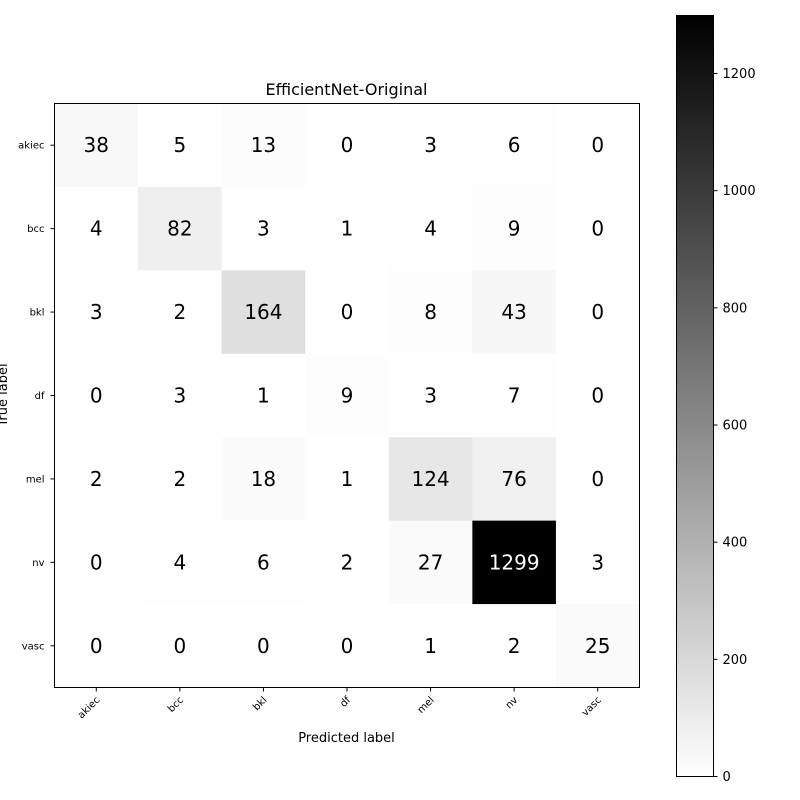  I want to click on x-axis-label: Predicted label, so click(346, 738).